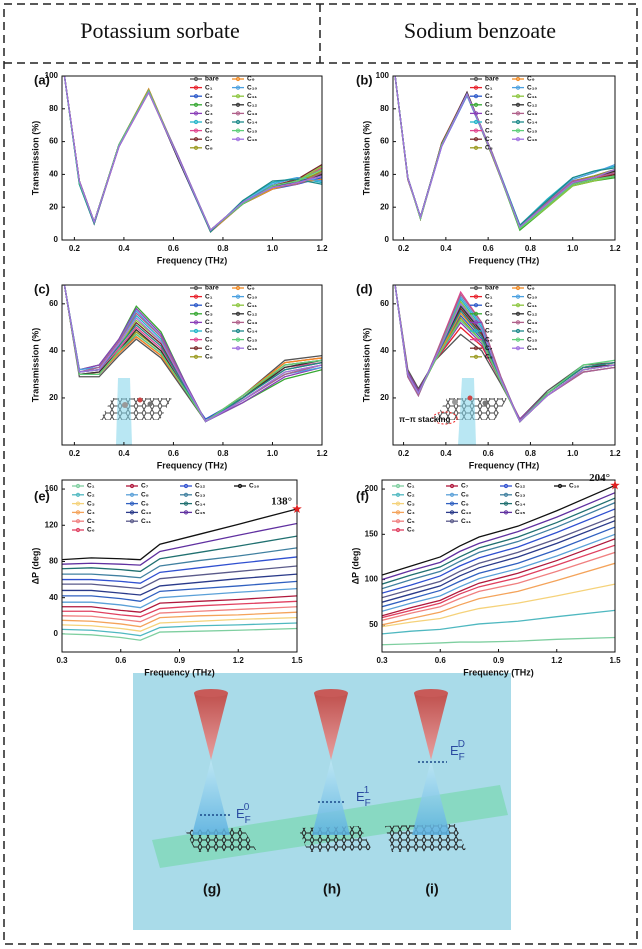  Describe the element at coordinates (531, 248) in the screenshot. I see `x-tick-label: 0.8` at that location.